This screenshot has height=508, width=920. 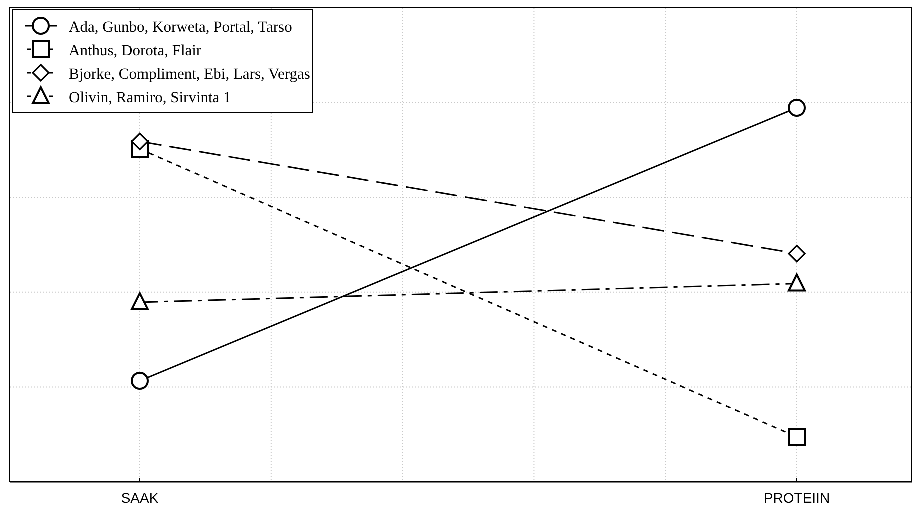 I want to click on legend-label: Bjorke, Compliment, Ebi, Lars, Vergas, so click(x=189, y=74).